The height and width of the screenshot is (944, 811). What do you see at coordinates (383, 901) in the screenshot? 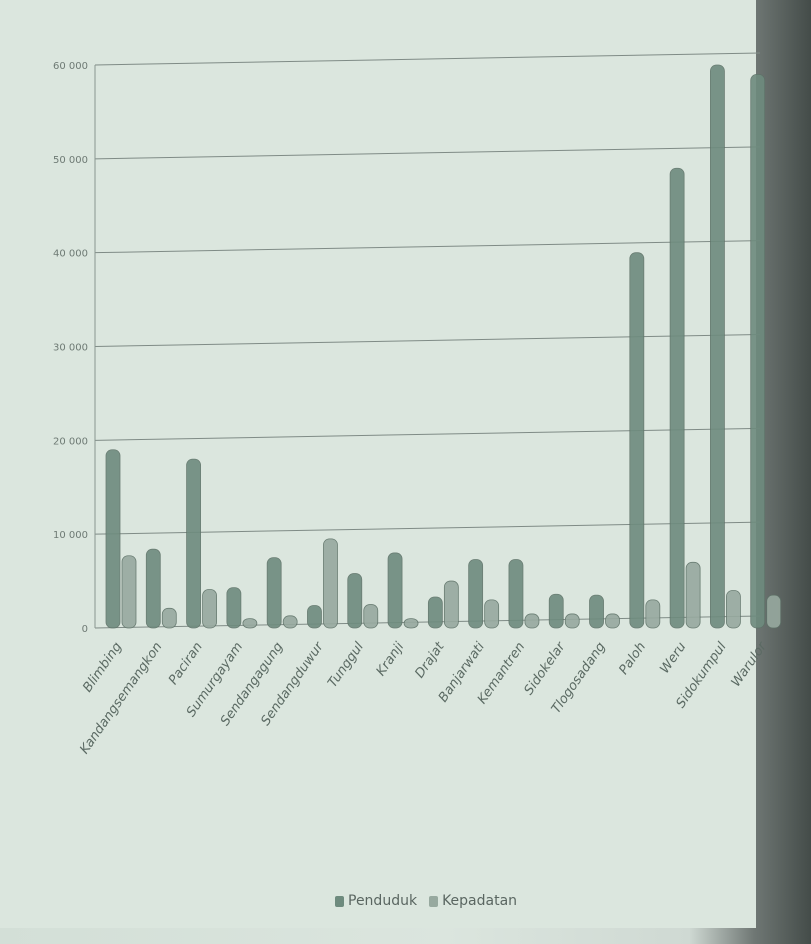
I see `legend-label-penduduk: Penduduk` at bounding box center [383, 901].